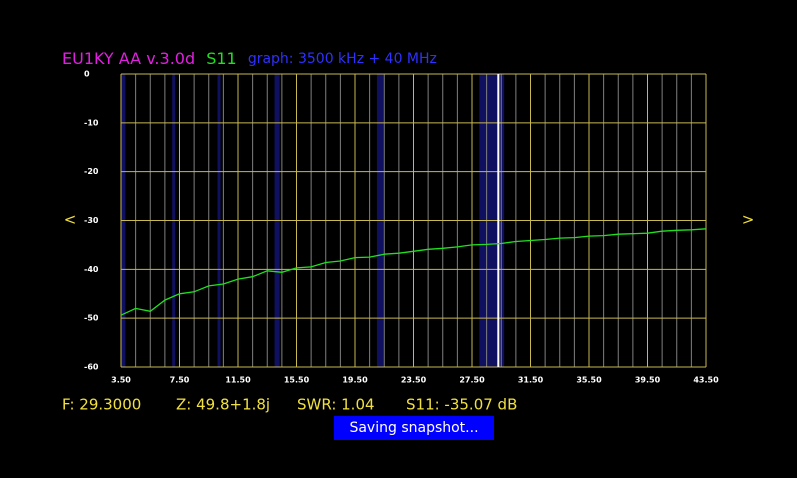 The image size is (797, 478). Describe the element at coordinates (531, 380) in the screenshot. I see `x-tick-label: 31.50` at that location.